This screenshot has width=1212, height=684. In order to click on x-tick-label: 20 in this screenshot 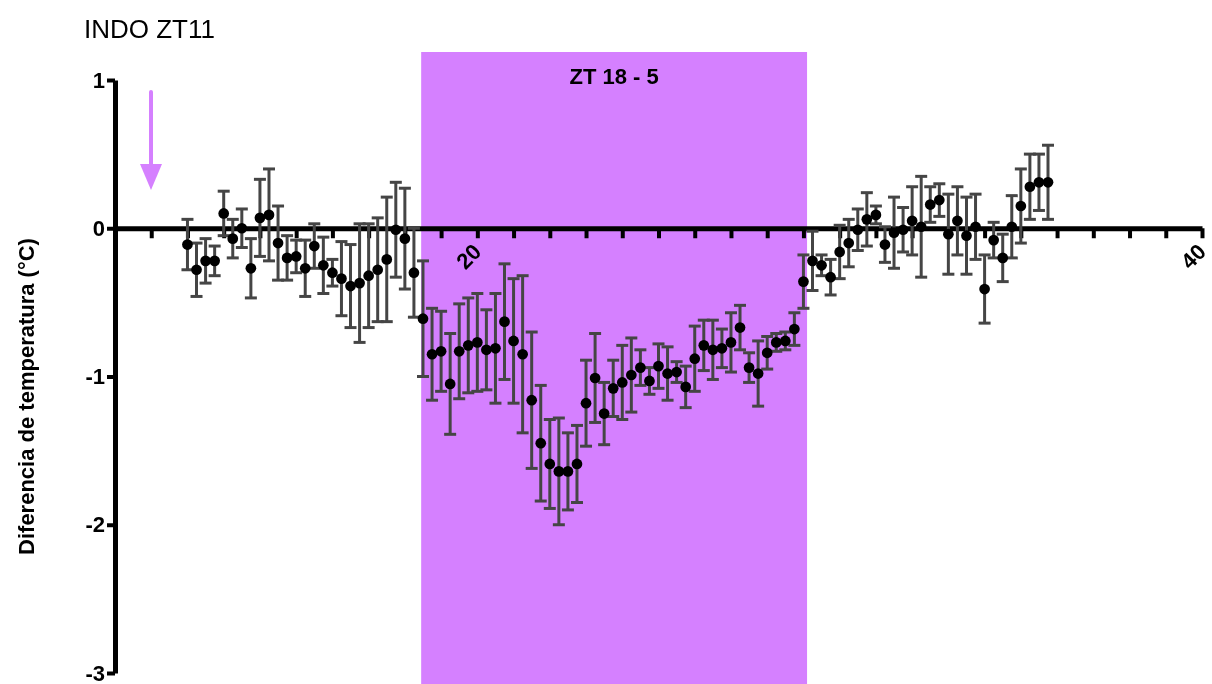, I will do `click(469, 256)`.